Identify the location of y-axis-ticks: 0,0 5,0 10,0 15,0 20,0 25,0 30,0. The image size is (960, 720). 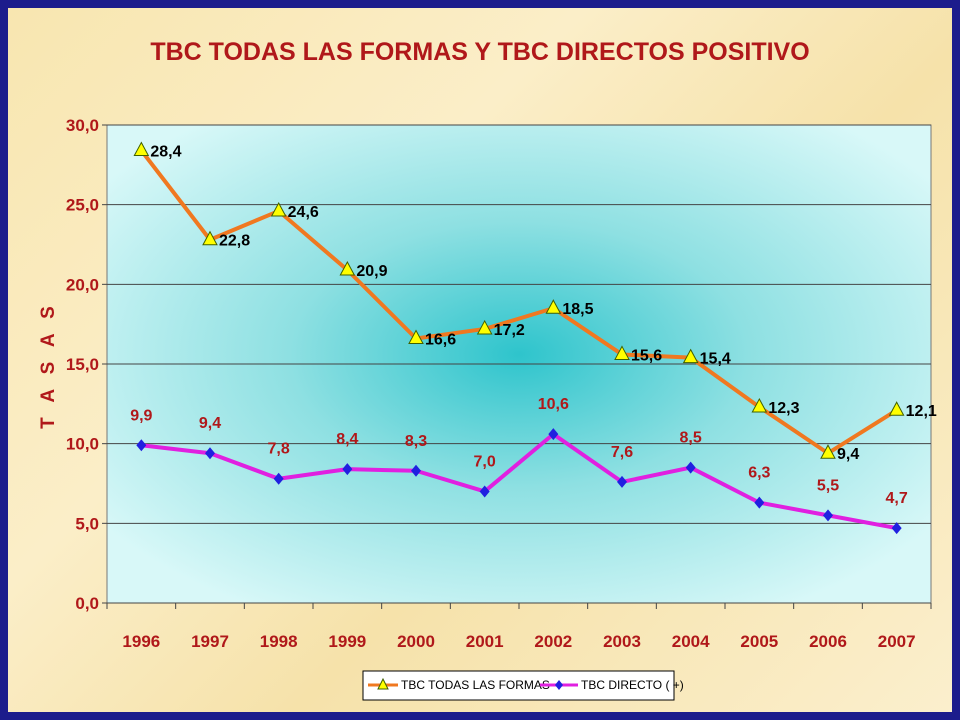
(86, 364).